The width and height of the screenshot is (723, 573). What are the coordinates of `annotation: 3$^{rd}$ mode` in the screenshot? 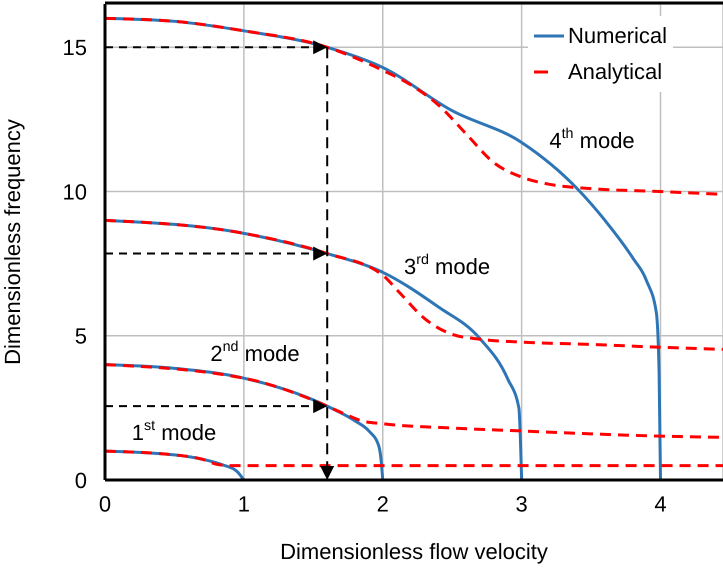 It's located at (447, 265).